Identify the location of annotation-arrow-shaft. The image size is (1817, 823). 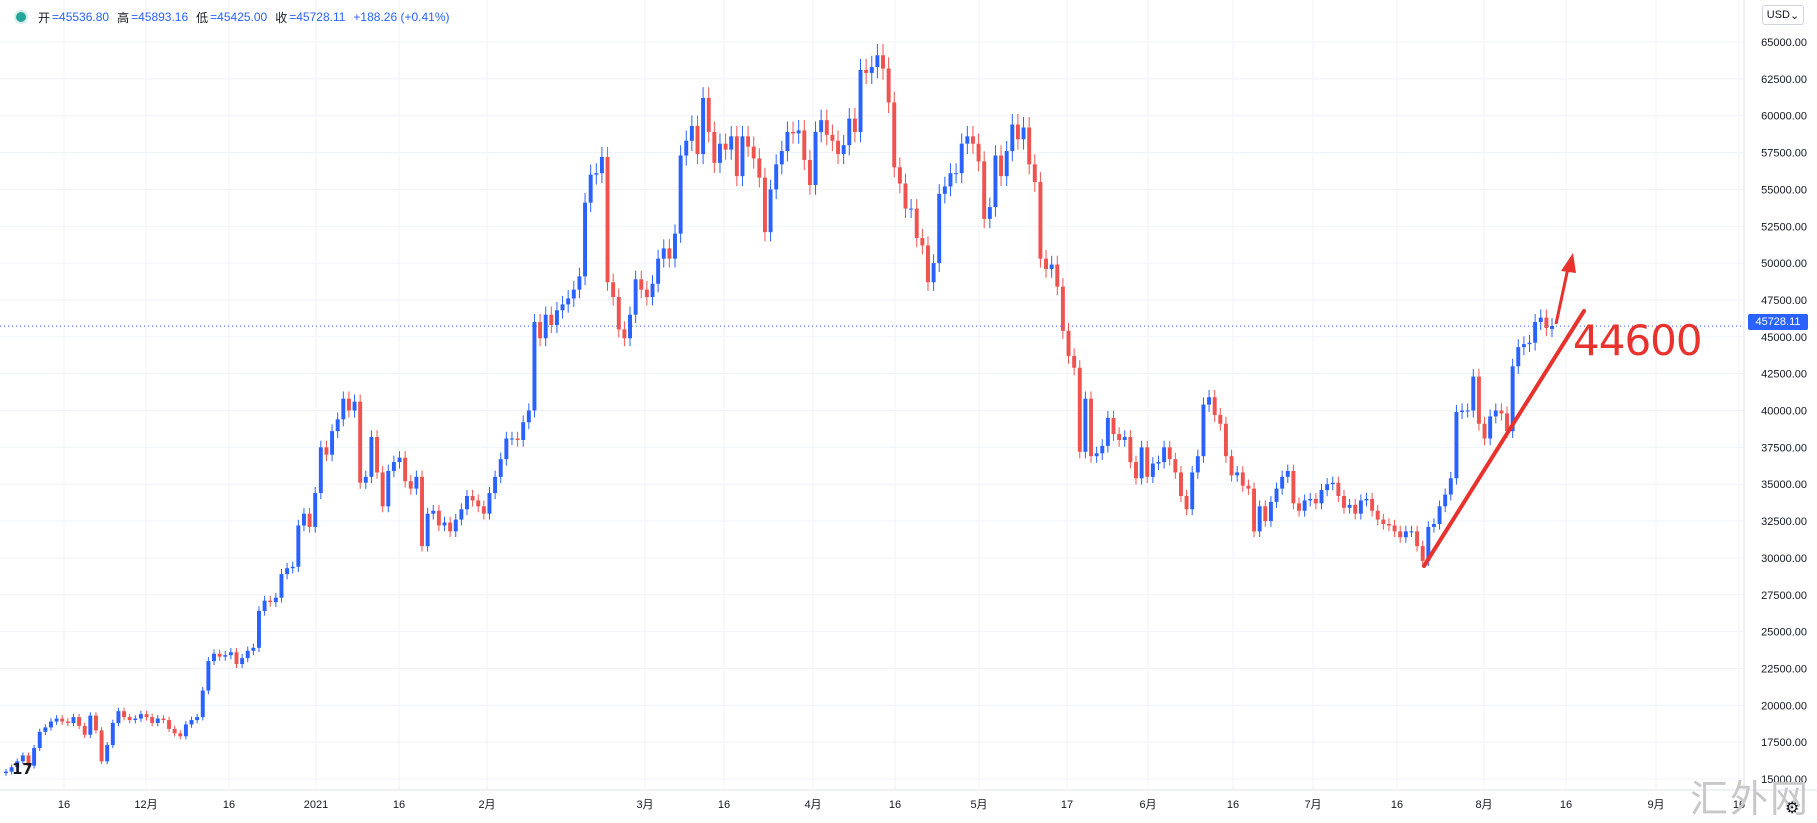
(1562, 296).